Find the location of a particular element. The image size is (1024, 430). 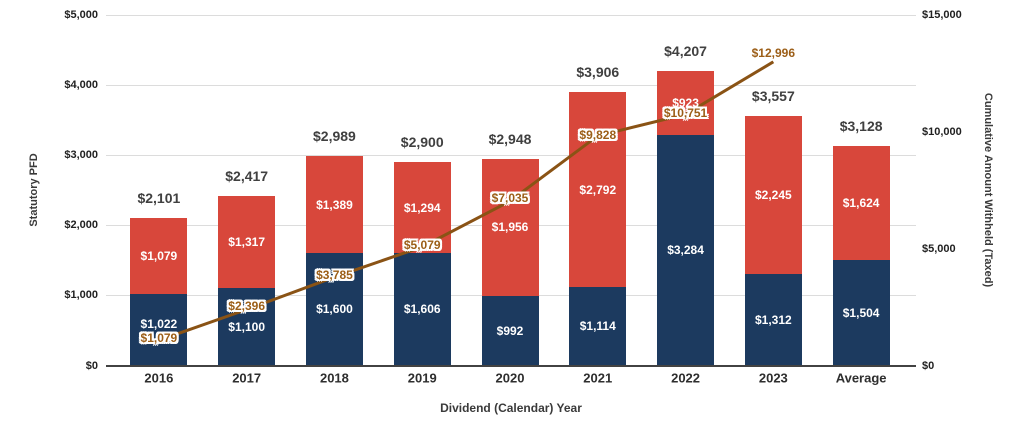

bar-segment-top-label: $1,389 is located at coordinates (334, 204).